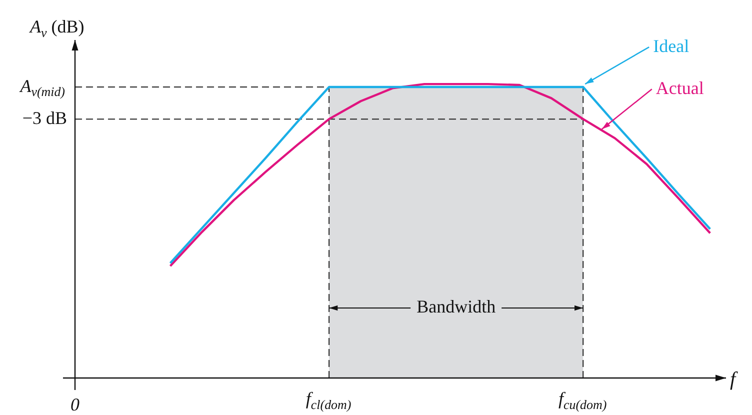  Describe the element at coordinates (734, 379) in the screenshot. I see `x-axis-title: f` at that location.